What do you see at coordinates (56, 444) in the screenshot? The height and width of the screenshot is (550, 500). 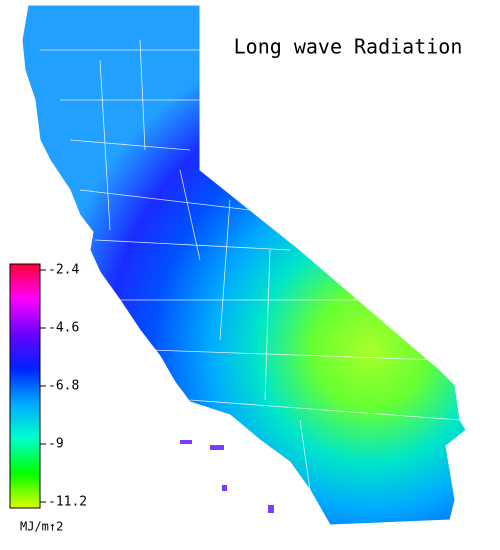 I see `colorbar-tick-label: -9` at bounding box center [56, 444].